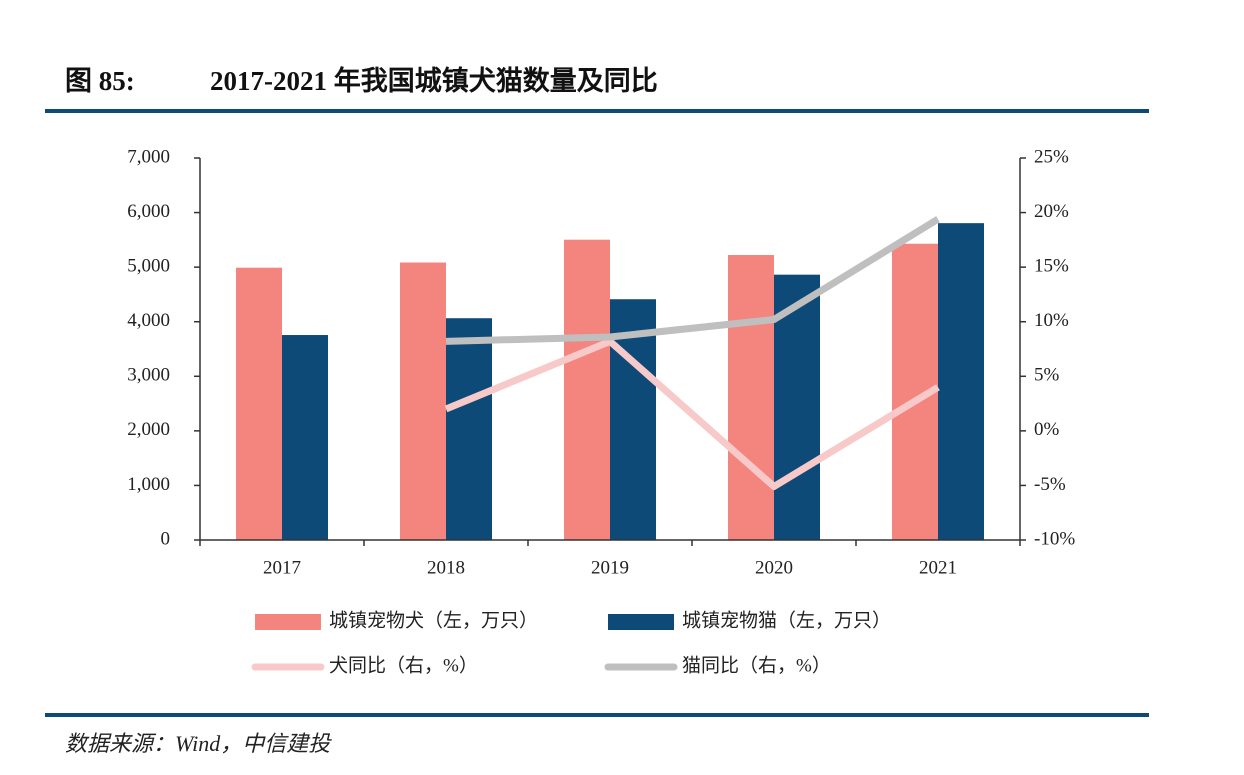  Describe the element at coordinates (1051, 156) in the screenshot. I see `y2-tick-label: 25%` at that location.